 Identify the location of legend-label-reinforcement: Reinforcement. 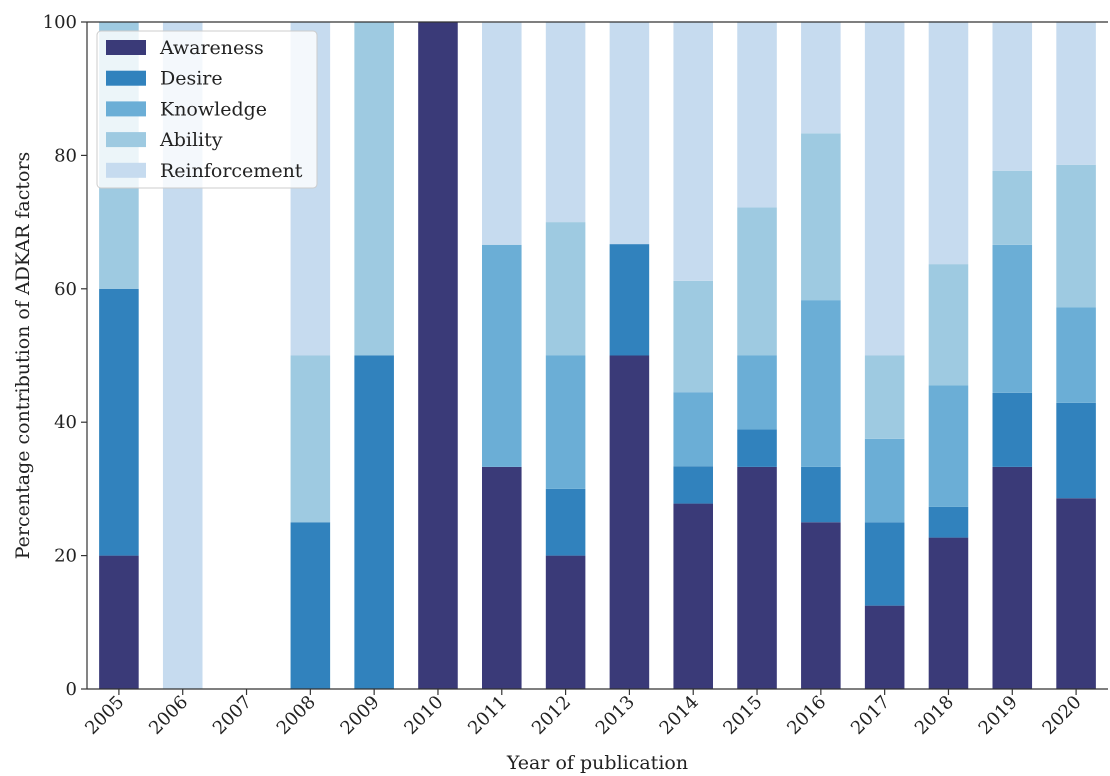
(231, 171).